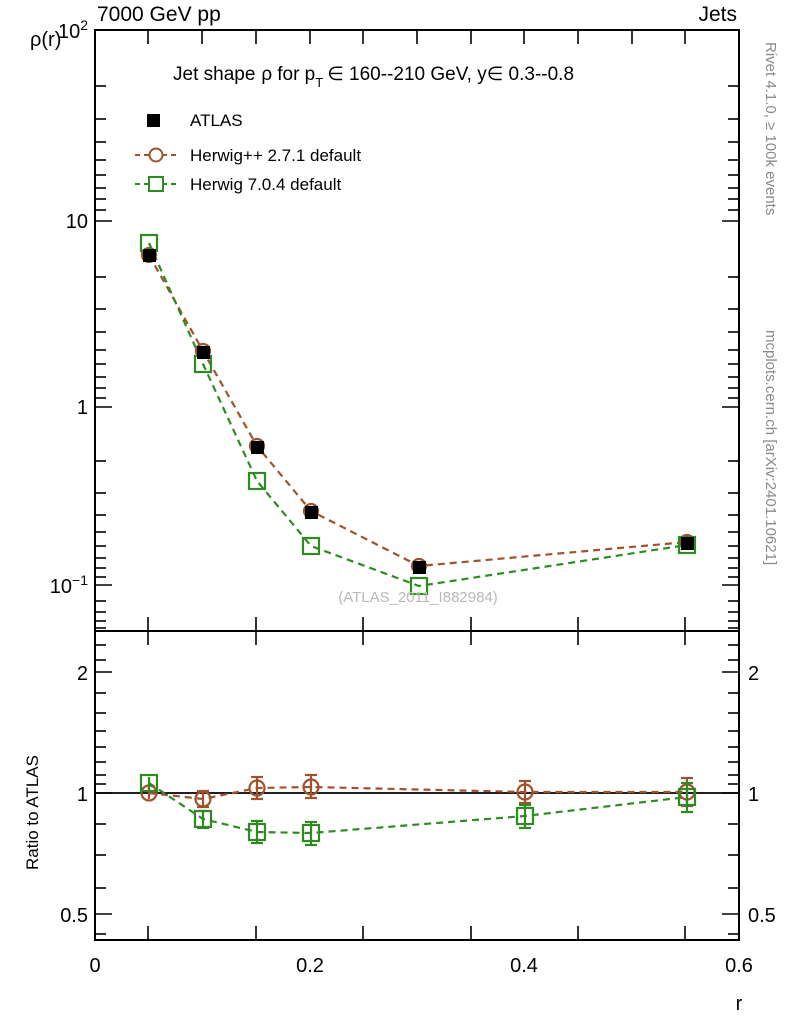 The width and height of the screenshot is (786, 1024). I want to click on main-y-axis-label: ρ(r), so click(45, 40).